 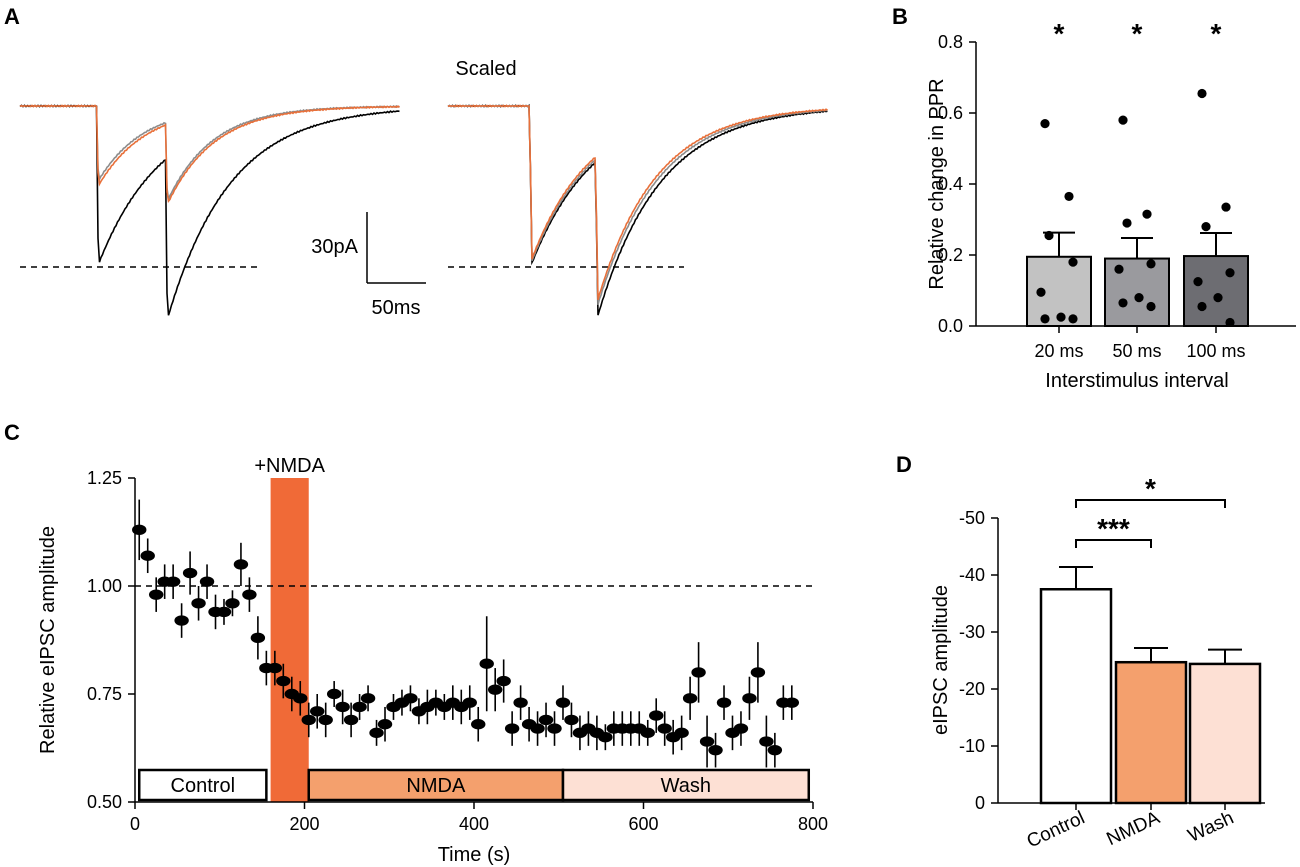 What do you see at coordinates (972, 518) in the screenshot?
I see `d-y-tick-label: -50` at bounding box center [972, 518].